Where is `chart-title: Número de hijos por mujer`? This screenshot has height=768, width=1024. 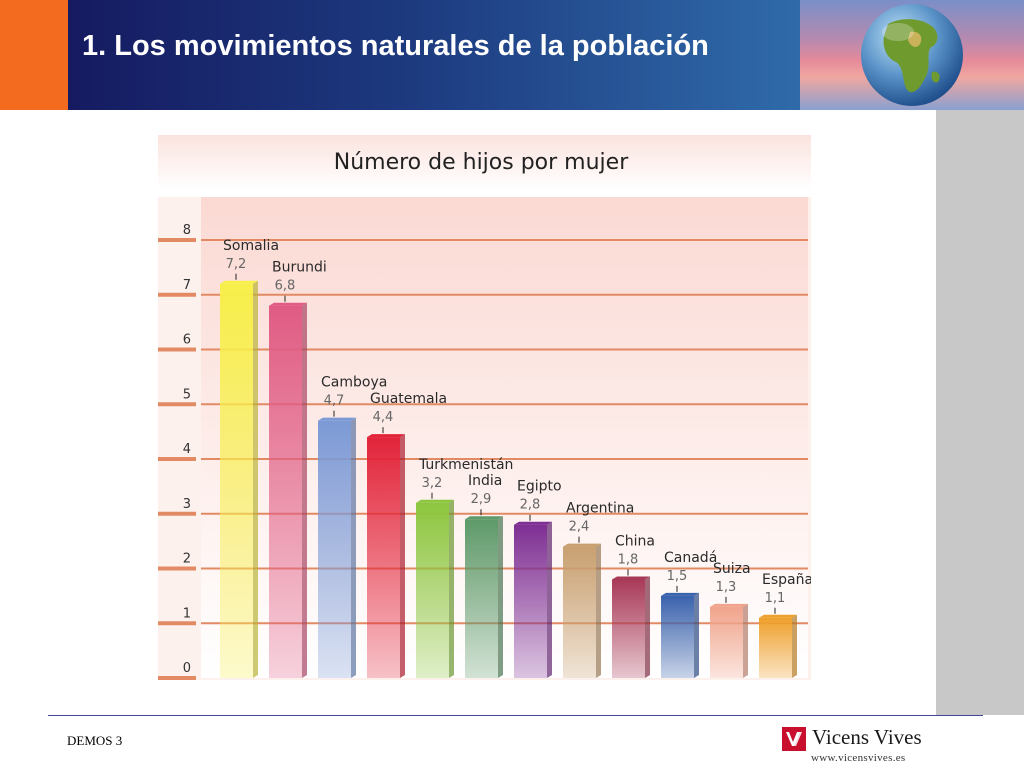 chart-title: Número de hijos por mujer is located at coordinates (481, 162).